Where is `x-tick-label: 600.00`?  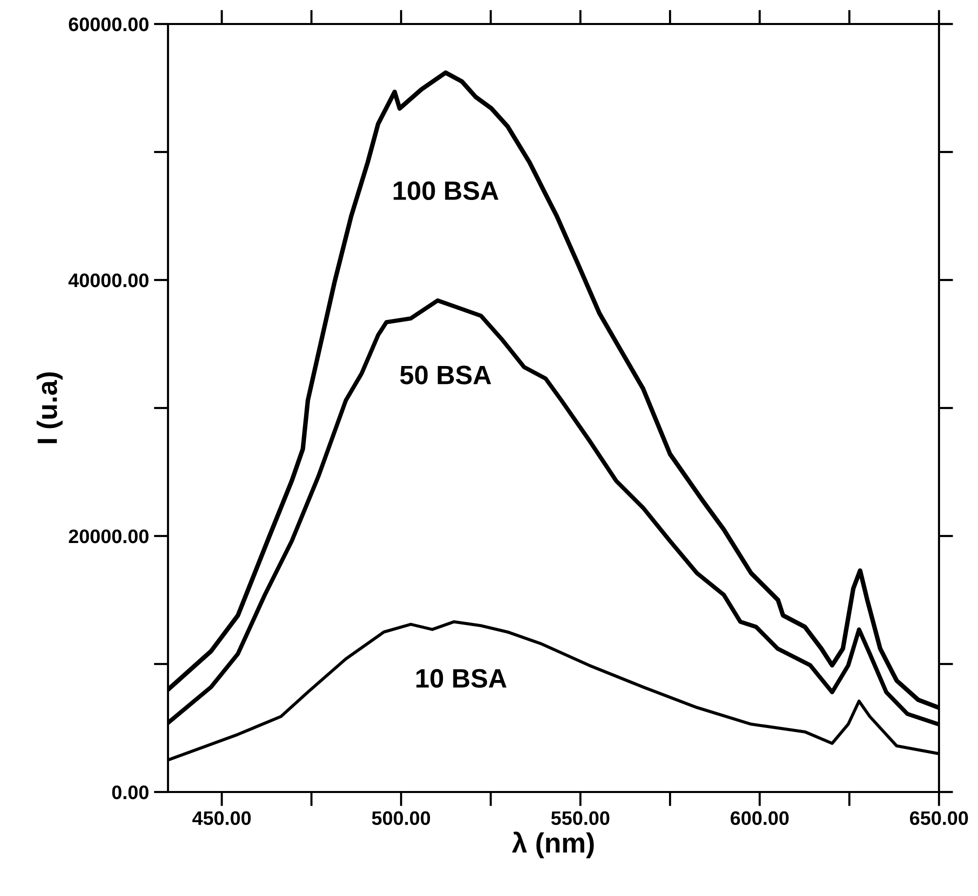
x-tick-label: 600.00 is located at coordinates (759, 818).